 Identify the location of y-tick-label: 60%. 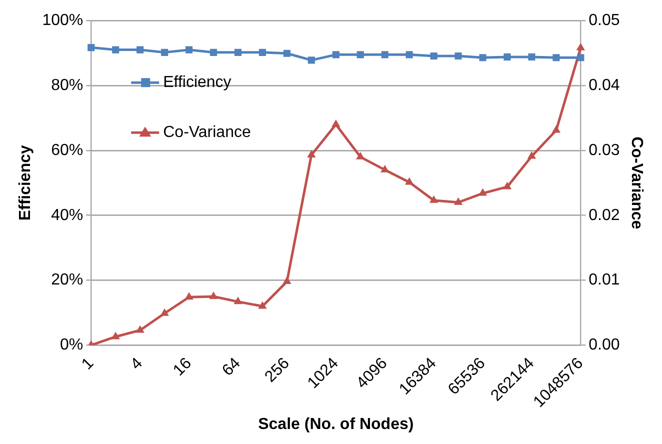
(67, 150).